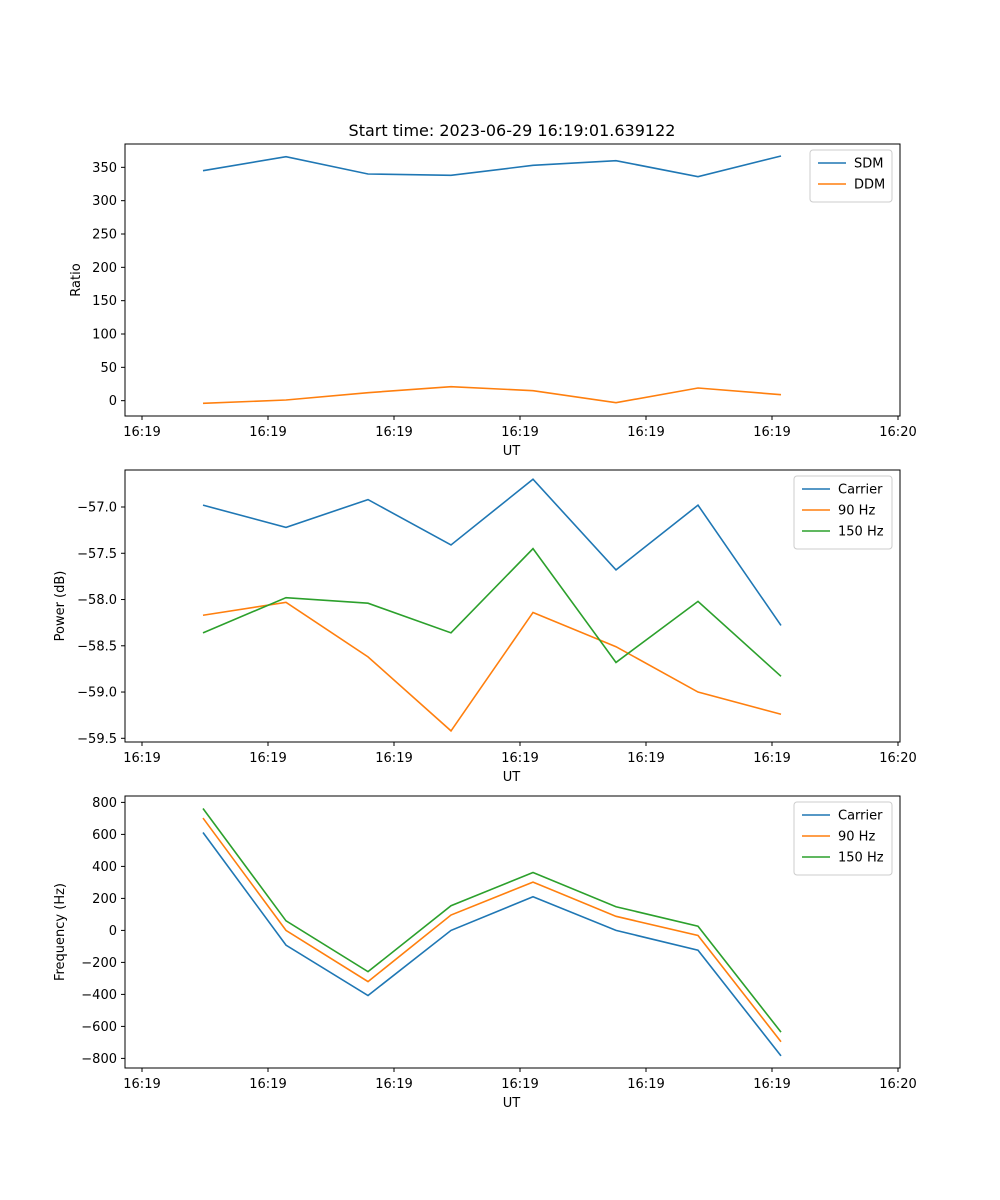 The image size is (1000, 1200). Describe the element at coordinates (99, 1059) in the screenshot. I see `y-tick-label: −800` at that location.